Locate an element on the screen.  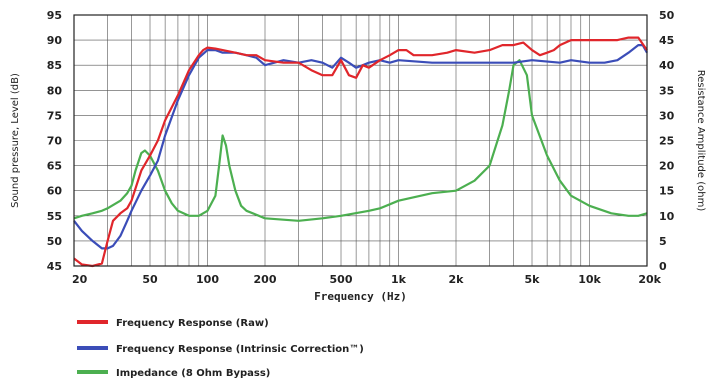
y-axis-title-right: Resistance Amplitude (ohm) is located at coordinates (700, 141).